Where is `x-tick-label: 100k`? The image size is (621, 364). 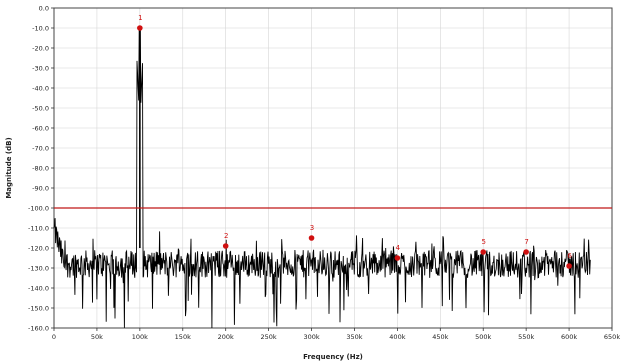
x-tick-label: 100k is located at coordinates (140, 337).